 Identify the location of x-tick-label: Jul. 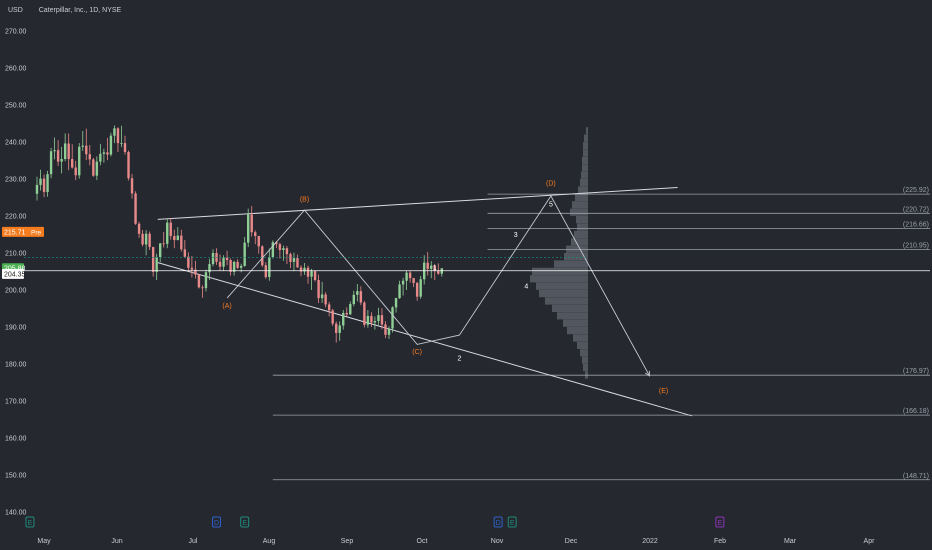
(193, 541).